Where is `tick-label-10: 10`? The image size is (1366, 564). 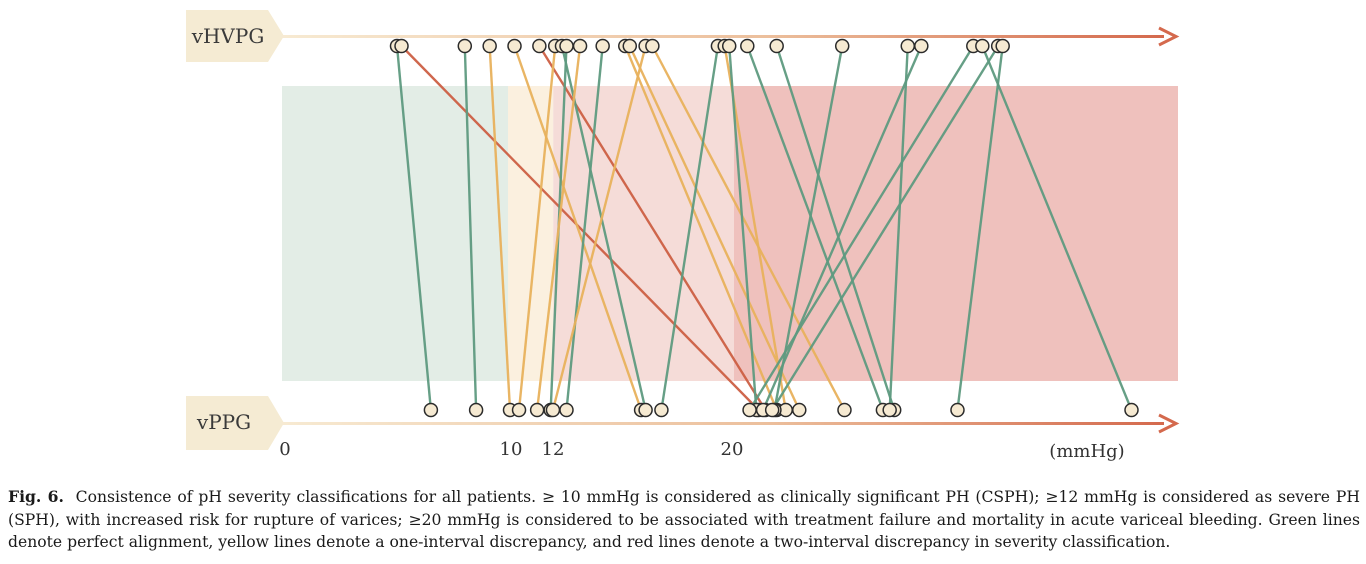 tick-label-10: 10 is located at coordinates (511, 449).